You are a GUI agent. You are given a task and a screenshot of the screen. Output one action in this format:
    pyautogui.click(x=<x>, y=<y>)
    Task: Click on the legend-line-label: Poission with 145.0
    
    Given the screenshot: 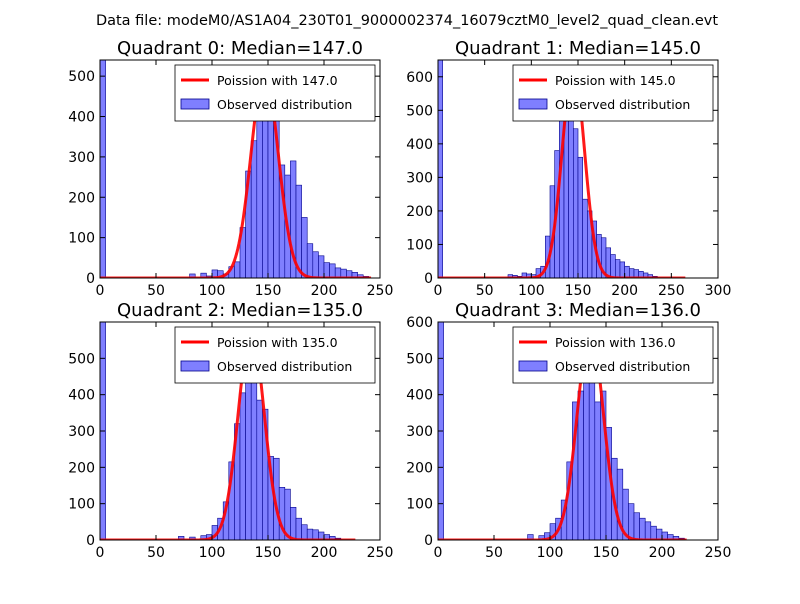 What is the action you would take?
    pyautogui.click(x=615, y=80)
    